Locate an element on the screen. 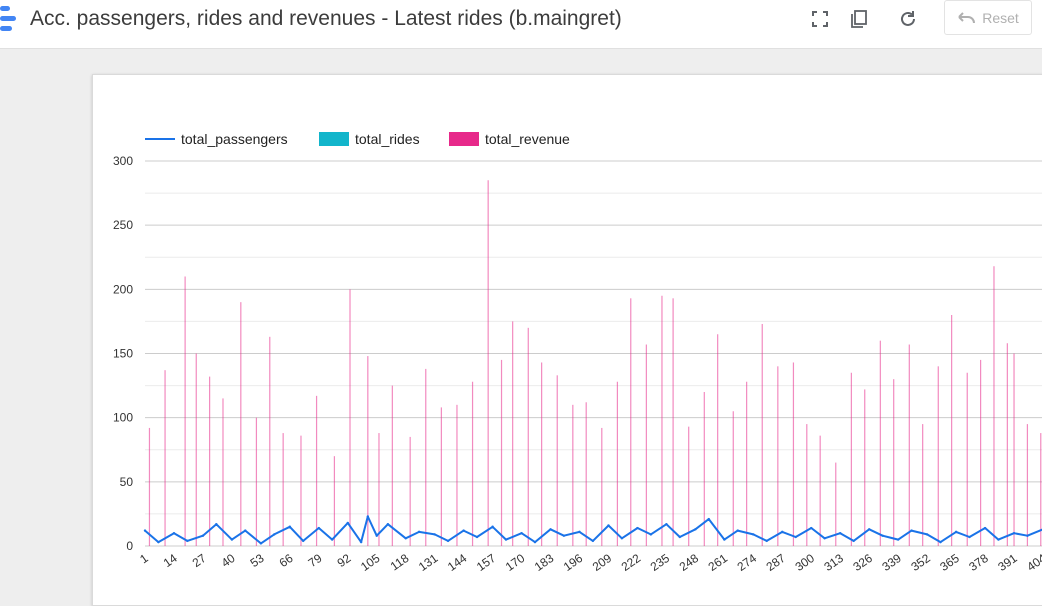 The height and width of the screenshot is (606, 1042). x-tick-label: 118 is located at coordinates (400, 562).